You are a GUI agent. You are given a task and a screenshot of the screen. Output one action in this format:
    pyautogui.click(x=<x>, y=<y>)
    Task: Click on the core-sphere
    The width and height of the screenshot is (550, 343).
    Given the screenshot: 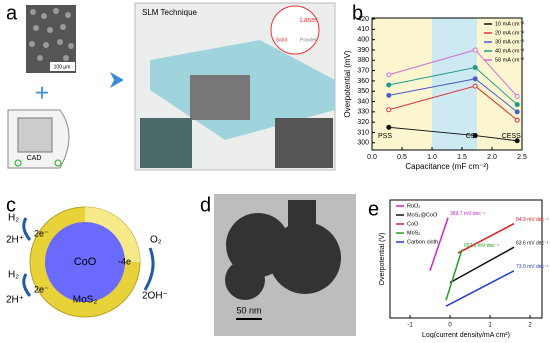 What is the action you would take?
    pyautogui.click(x=85, y=262)
    